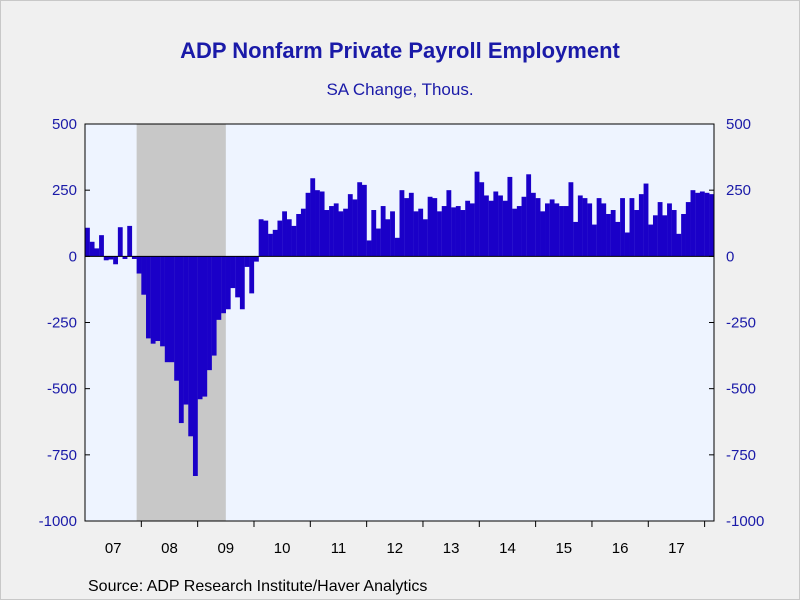 The height and width of the screenshot is (600, 800). Describe the element at coordinates (738, 124) in the screenshot. I see `y-tick-label-right: 500` at that location.